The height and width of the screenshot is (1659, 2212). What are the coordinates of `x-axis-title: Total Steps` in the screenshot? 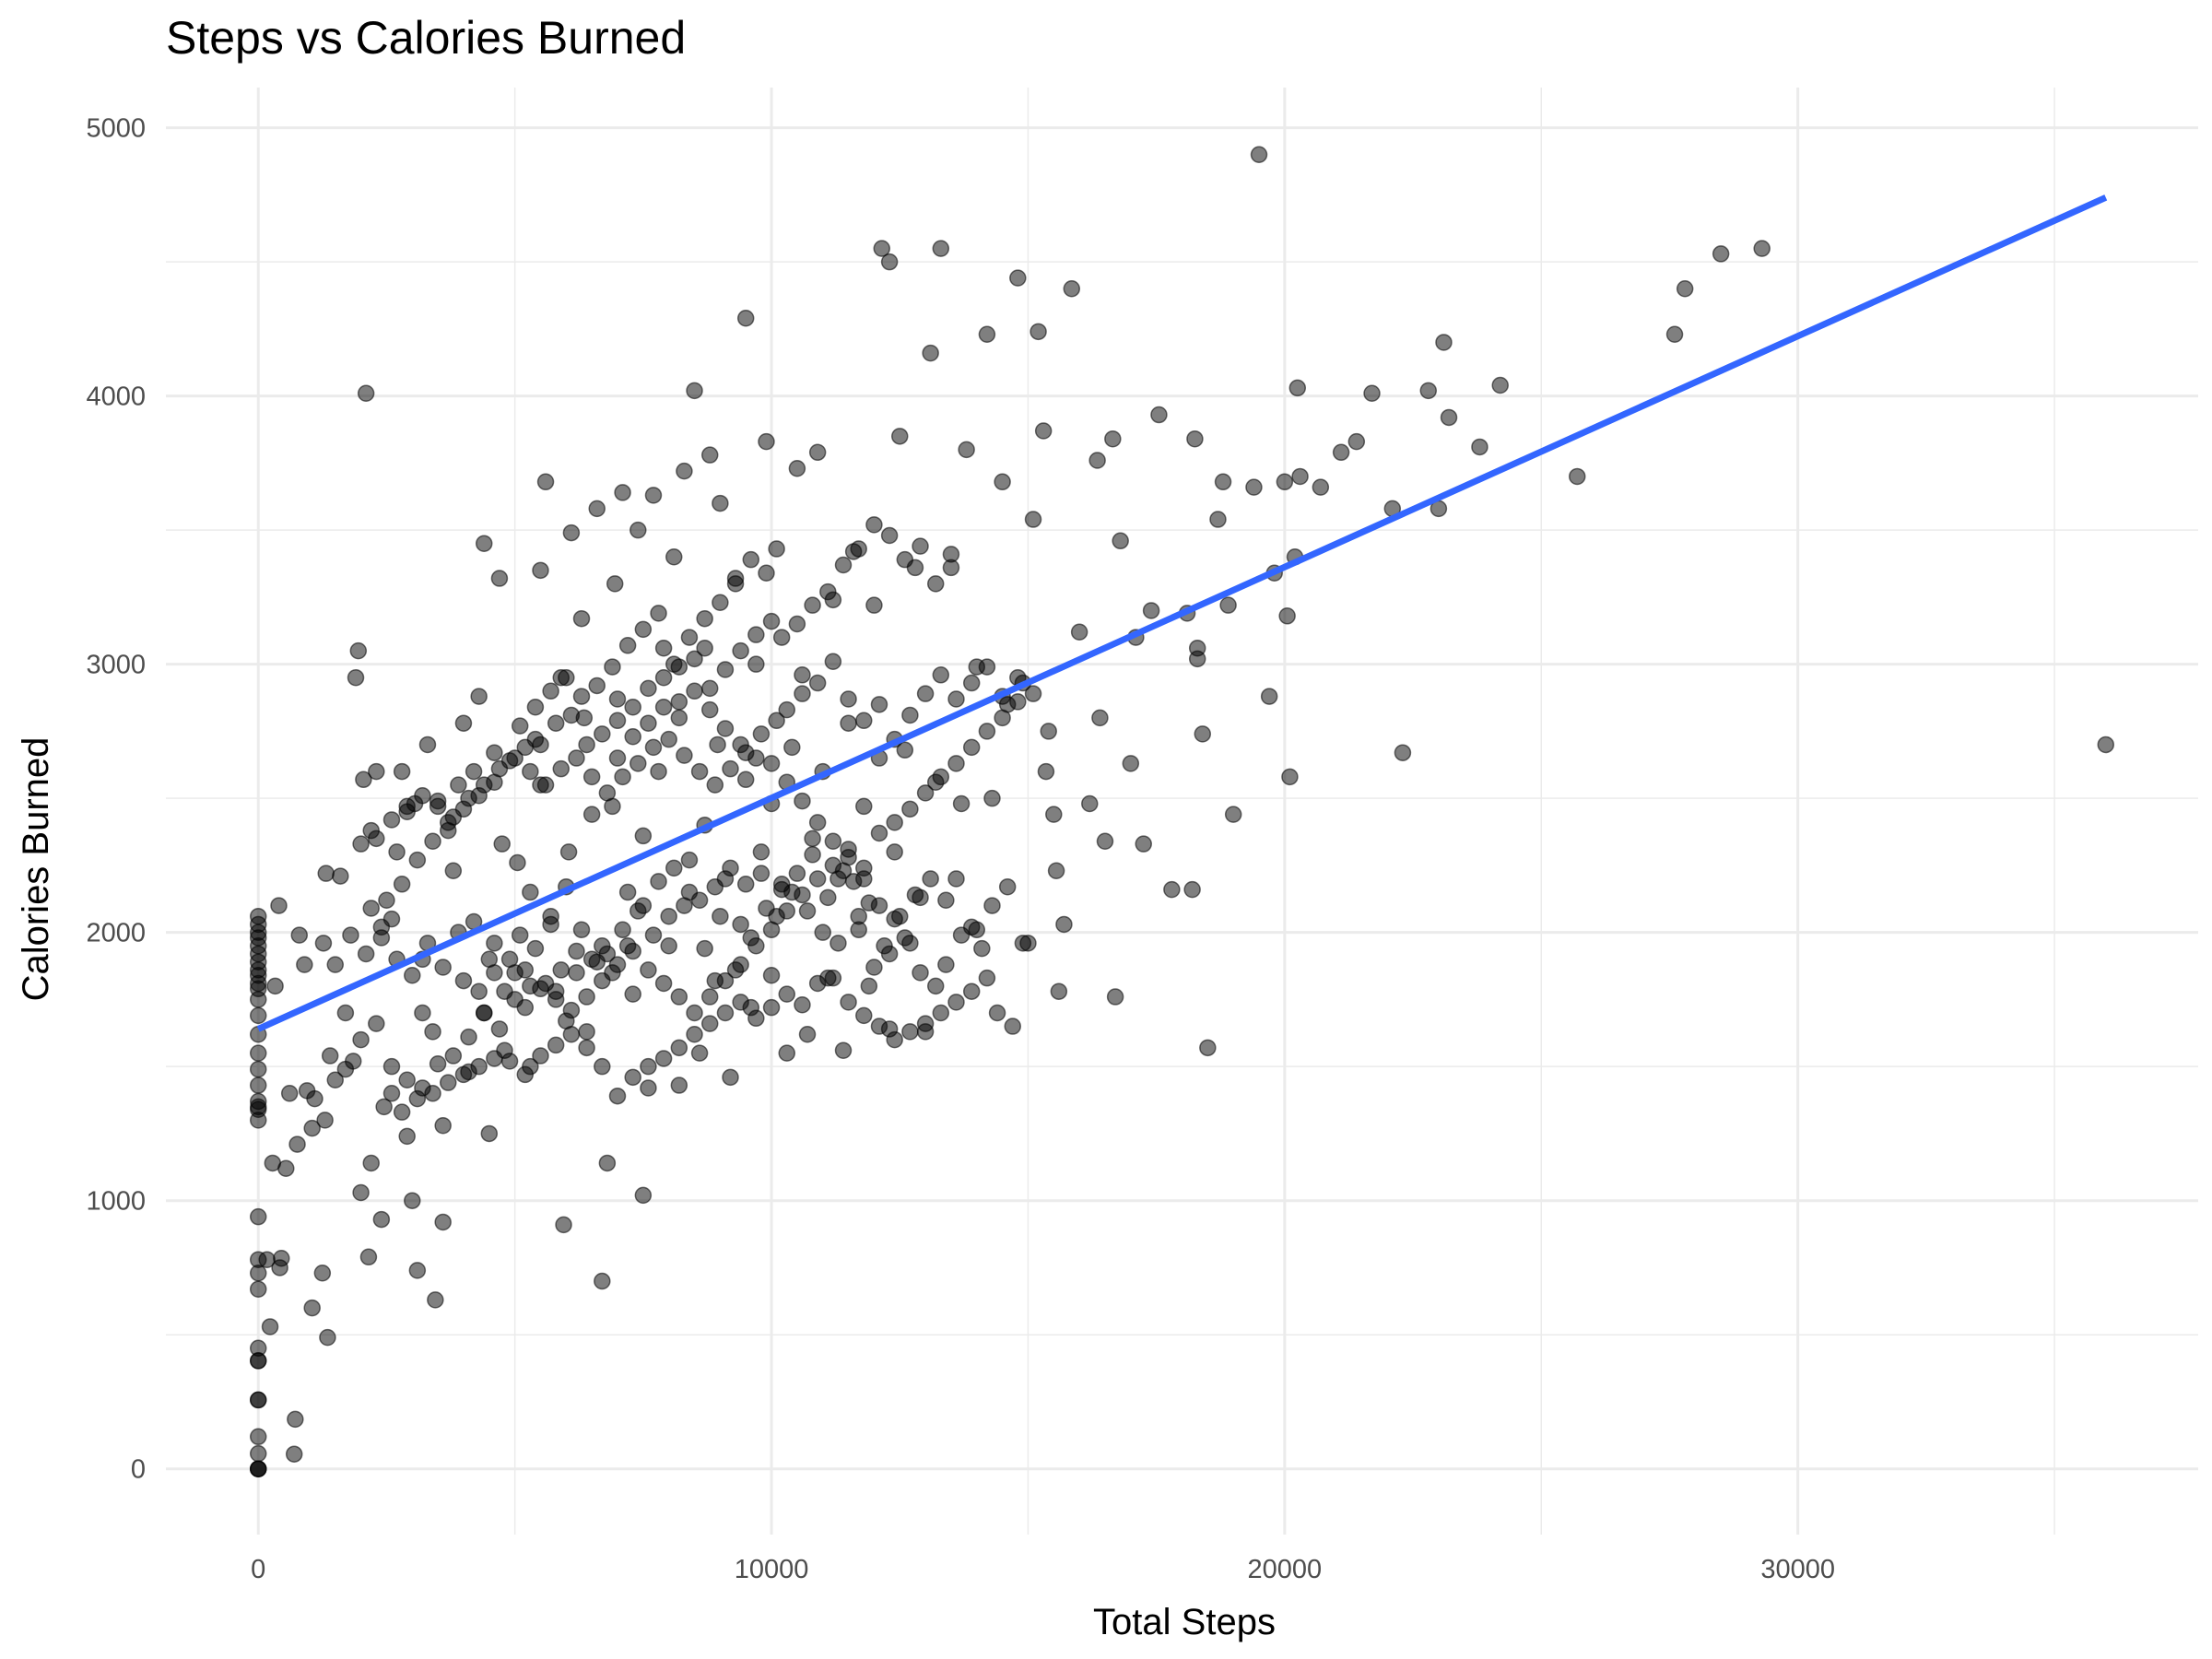 It's located at (1184, 1622).